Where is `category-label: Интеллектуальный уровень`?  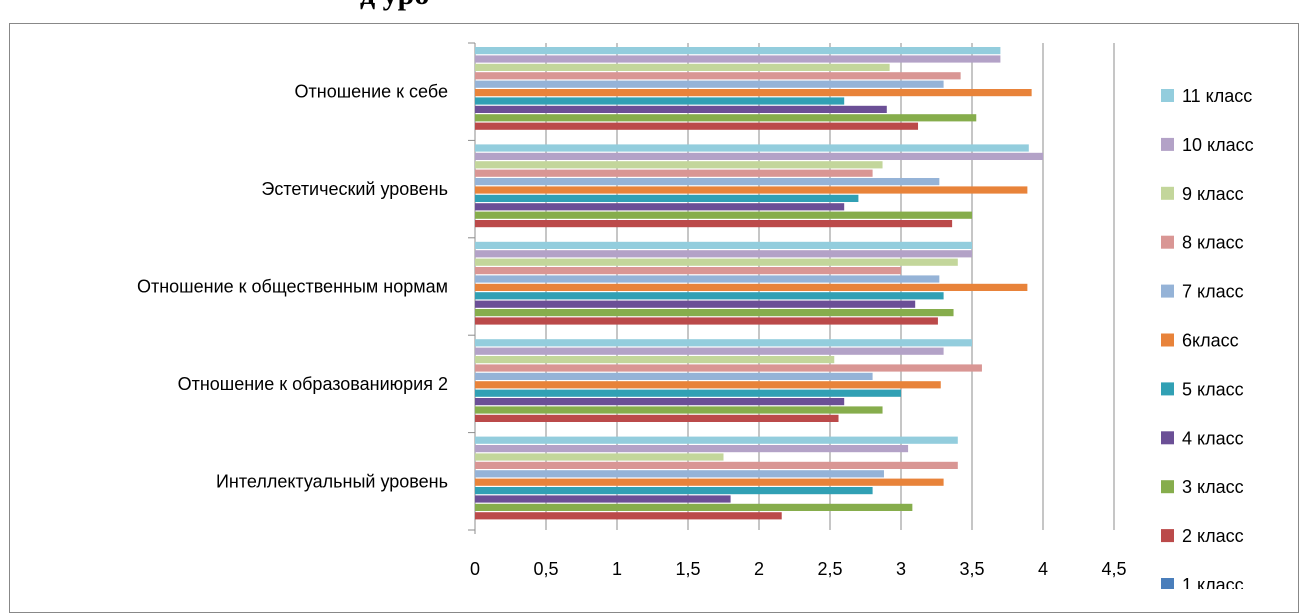 category-label: Интеллектуальный уровень is located at coordinates (332, 481).